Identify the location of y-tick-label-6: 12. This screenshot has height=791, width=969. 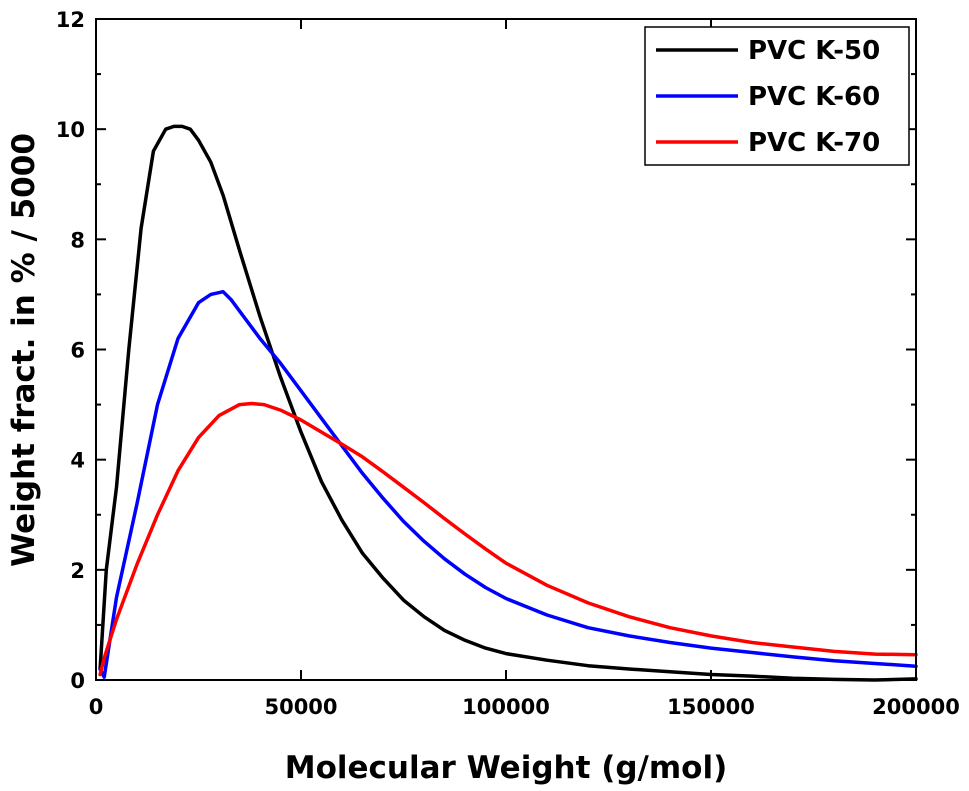
(70, 20).